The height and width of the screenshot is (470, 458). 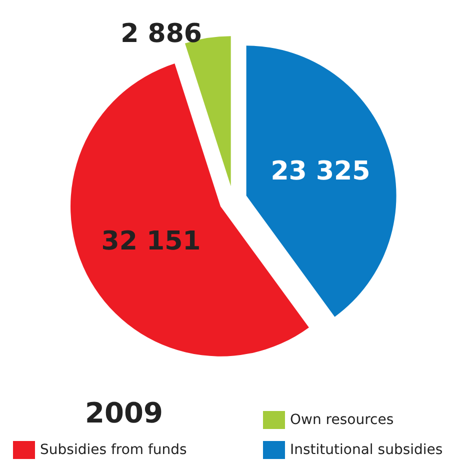 What do you see at coordinates (320, 171) in the screenshot?
I see `data-label: 23 325` at bounding box center [320, 171].